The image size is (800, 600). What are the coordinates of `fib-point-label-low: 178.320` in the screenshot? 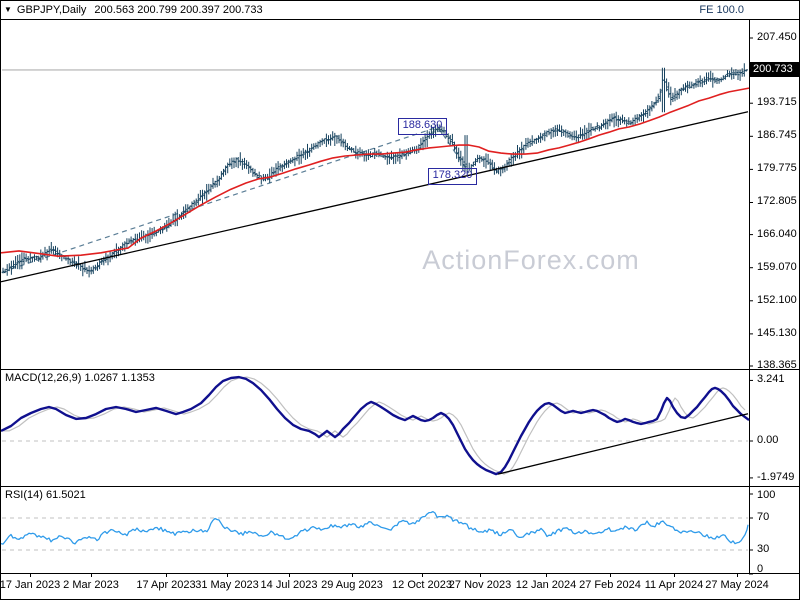 It's located at (452, 176).